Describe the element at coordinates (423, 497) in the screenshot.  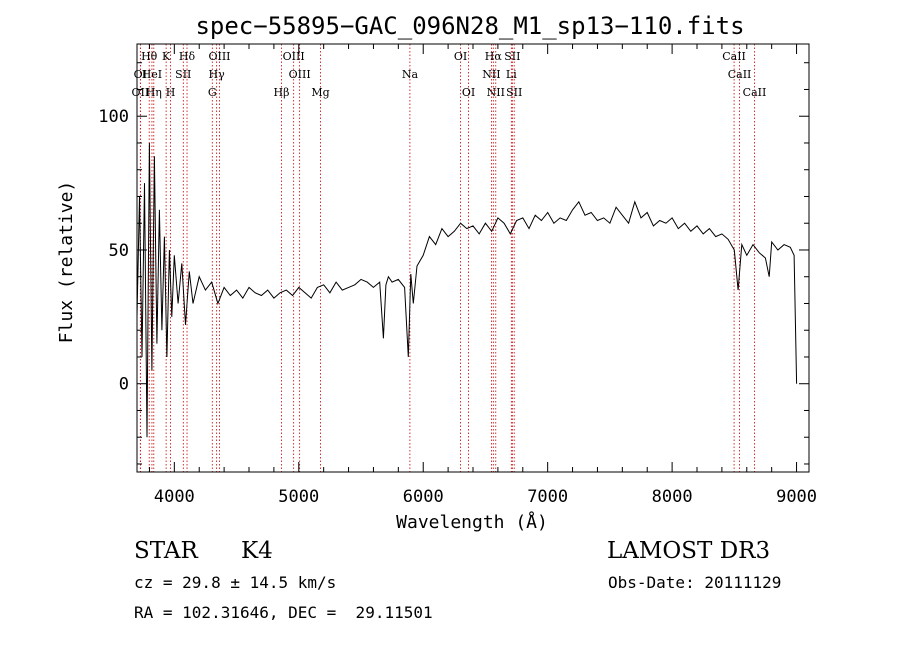
I see `x-tick-label: 6000` at that location.